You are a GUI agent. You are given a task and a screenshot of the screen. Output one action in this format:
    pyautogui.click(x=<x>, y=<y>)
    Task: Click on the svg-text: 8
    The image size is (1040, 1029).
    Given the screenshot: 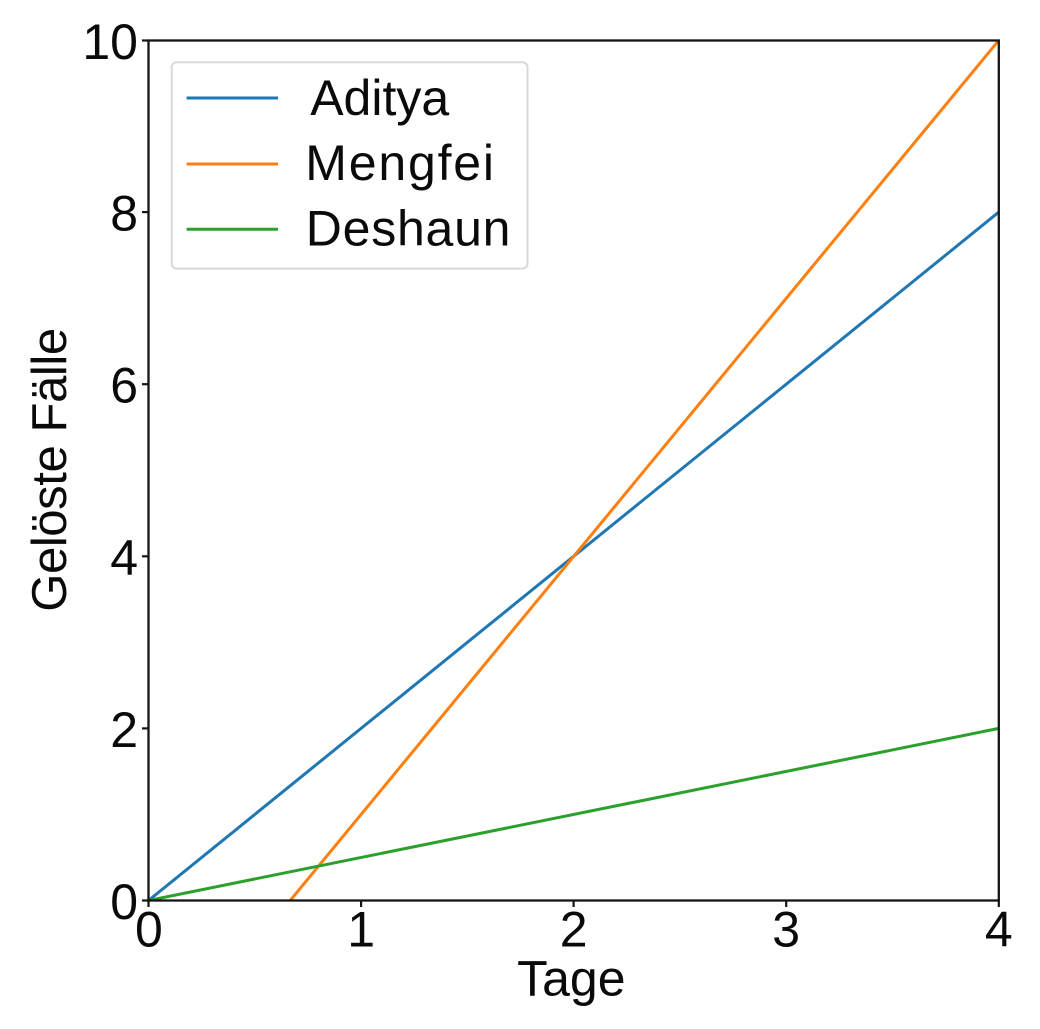 What is the action you would take?
    pyautogui.click(x=124, y=214)
    